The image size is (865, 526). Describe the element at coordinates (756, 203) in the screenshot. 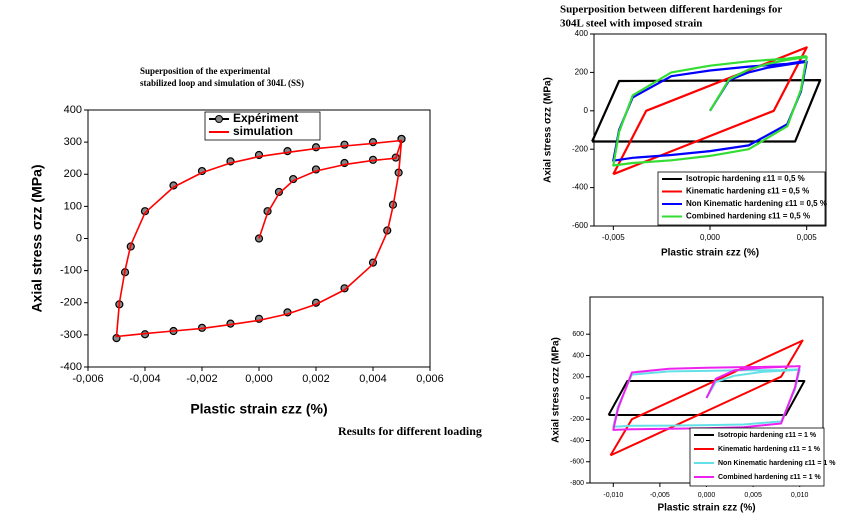

I see `legend-label: Non Kinematic hardening ε11 = 0,5 %` at that location.